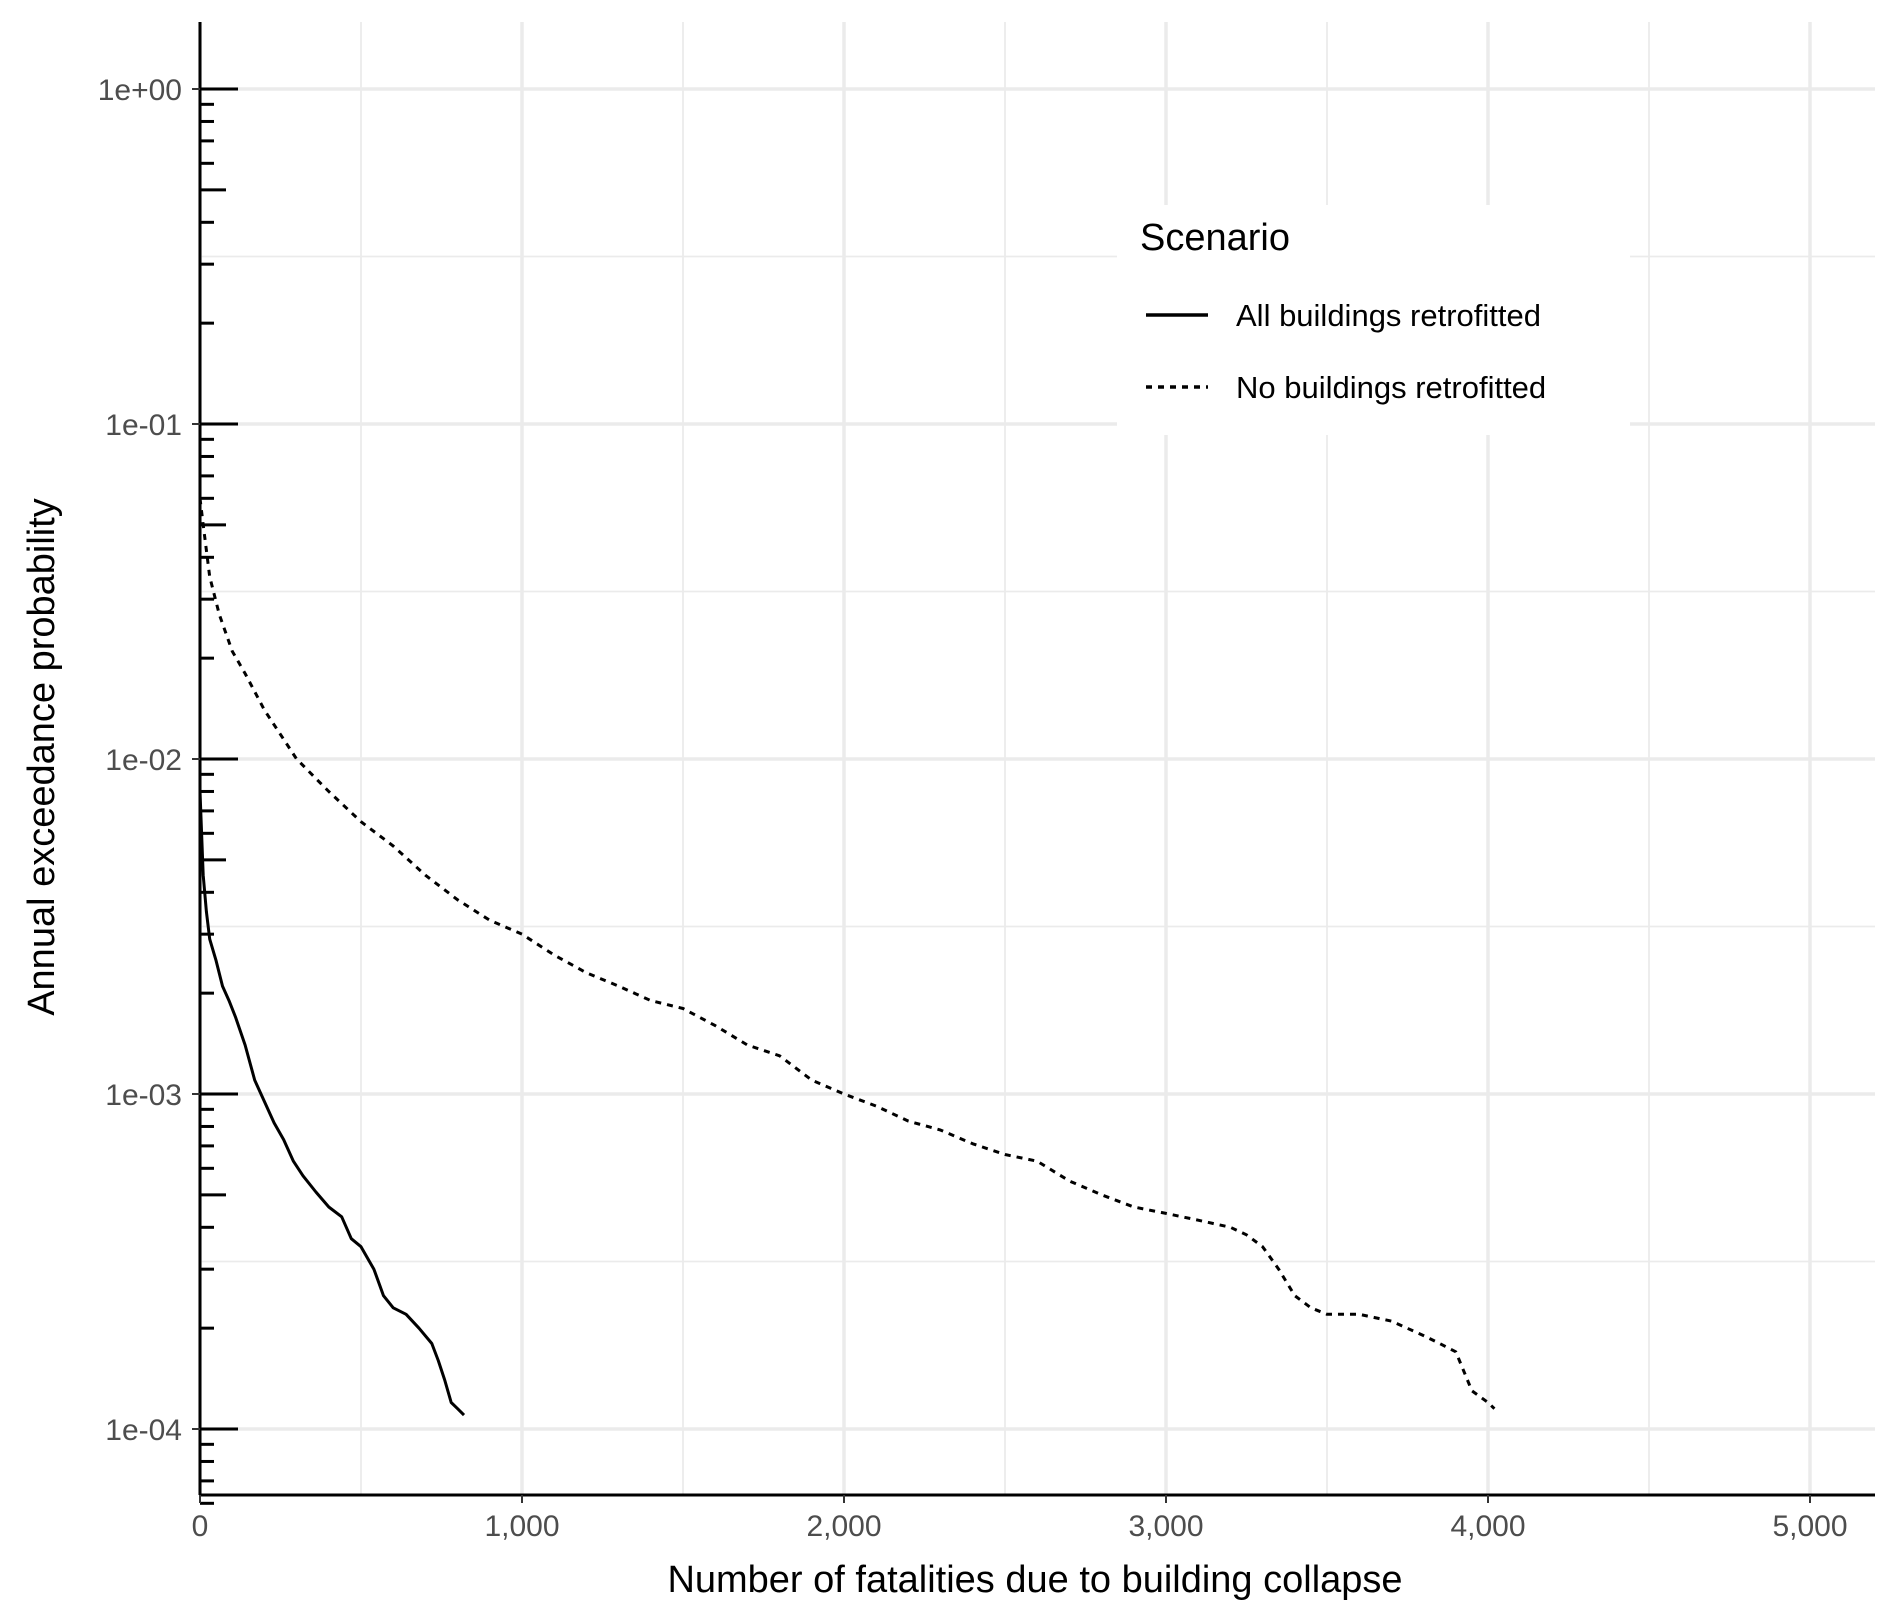 The height and width of the screenshot is (1620, 1890). What do you see at coordinates (1487, 1526) in the screenshot?
I see `x-tick-label: 4,000` at bounding box center [1487, 1526].